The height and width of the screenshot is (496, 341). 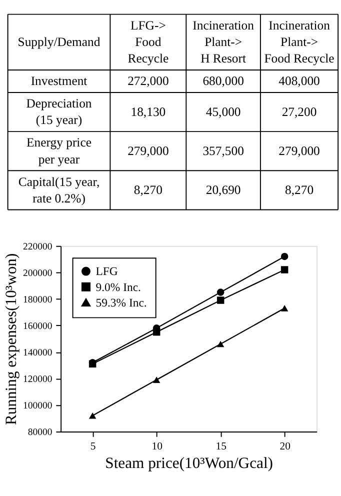 I want to click on y-tick-label: 120000, so click(x=37, y=379).